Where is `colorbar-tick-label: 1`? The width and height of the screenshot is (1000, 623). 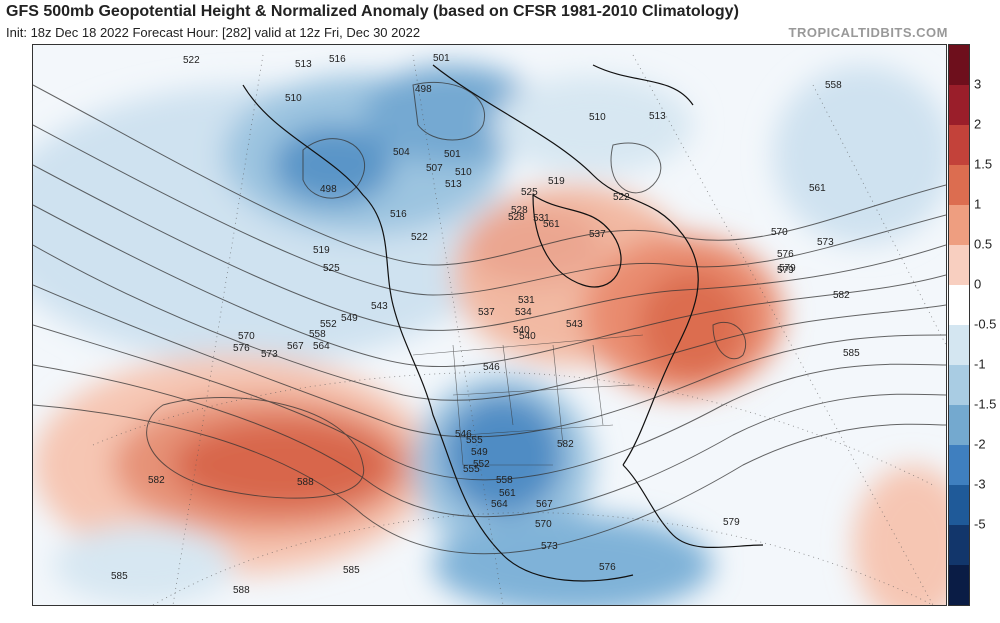 colorbar-tick-label: 1 is located at coordinates (978, 204).